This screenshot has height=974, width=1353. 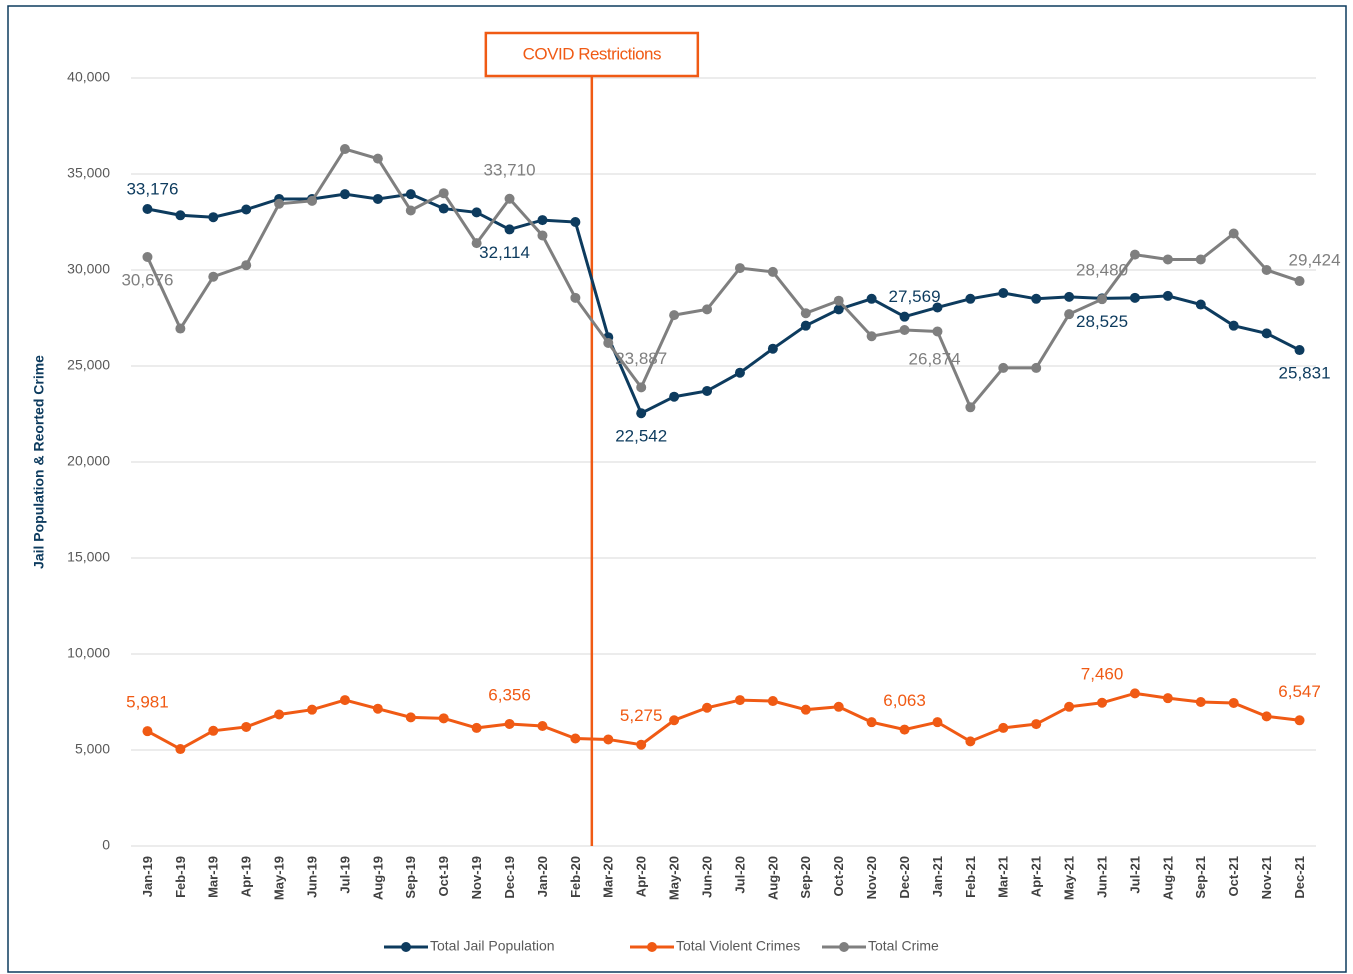 What do you see at coordinates (641, 876) in the screenshot?
I see `x-tick-label: Apr-20` at bounding box center [641, 876].